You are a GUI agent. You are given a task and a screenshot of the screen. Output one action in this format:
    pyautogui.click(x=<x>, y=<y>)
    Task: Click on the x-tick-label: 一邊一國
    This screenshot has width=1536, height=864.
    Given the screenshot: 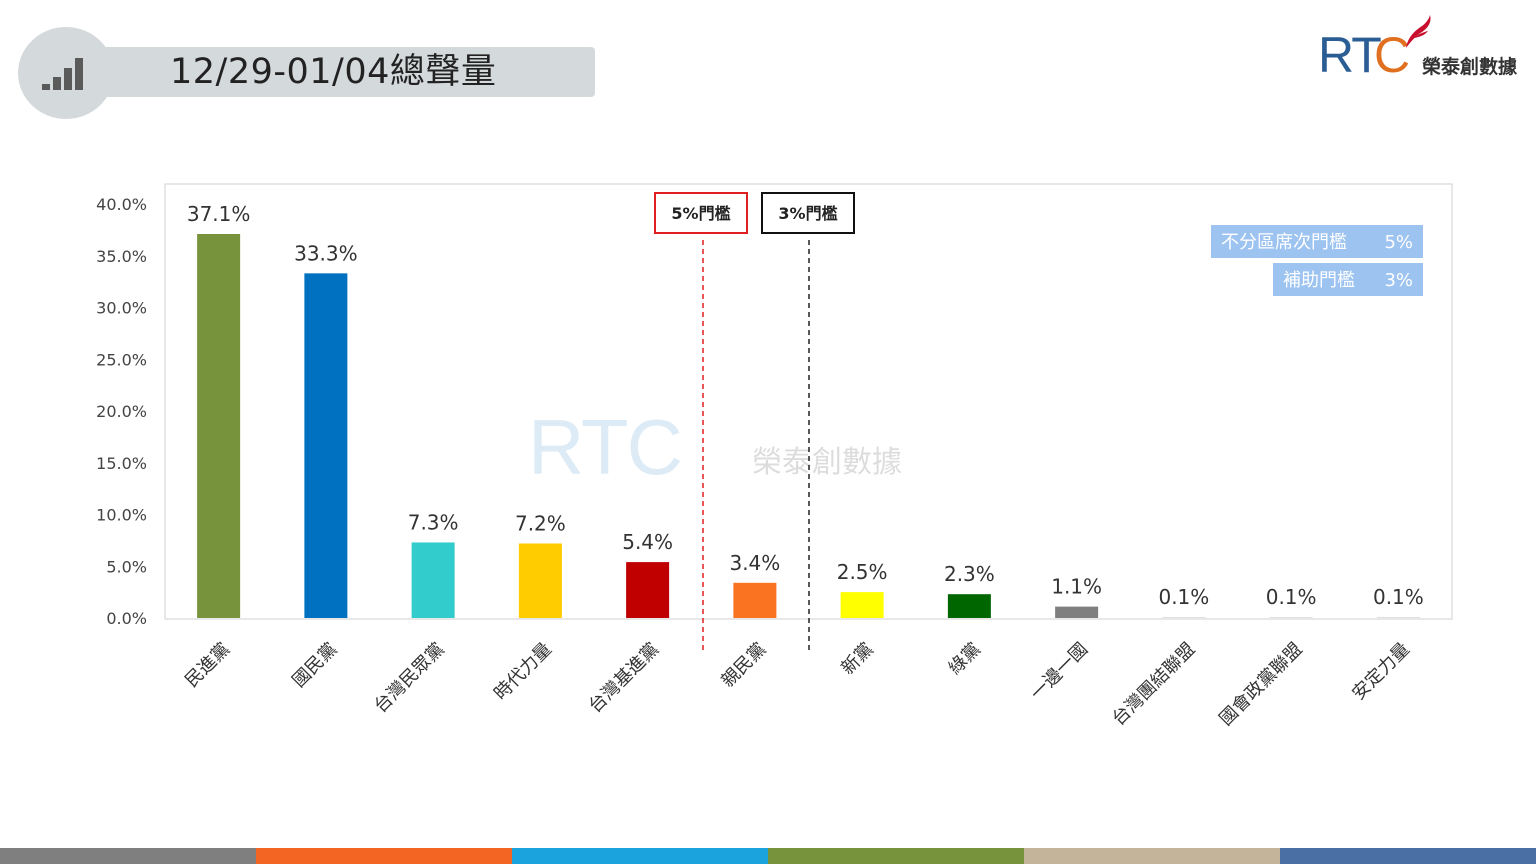 What is the action you would take?
    pyautogui.click(x=1059, y=672)
    